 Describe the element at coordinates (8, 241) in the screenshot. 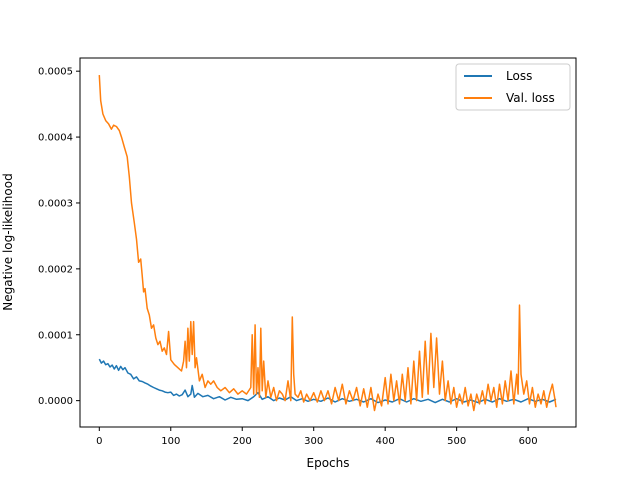

I see `y-axis-label: Negative log-likelihood` at that location.